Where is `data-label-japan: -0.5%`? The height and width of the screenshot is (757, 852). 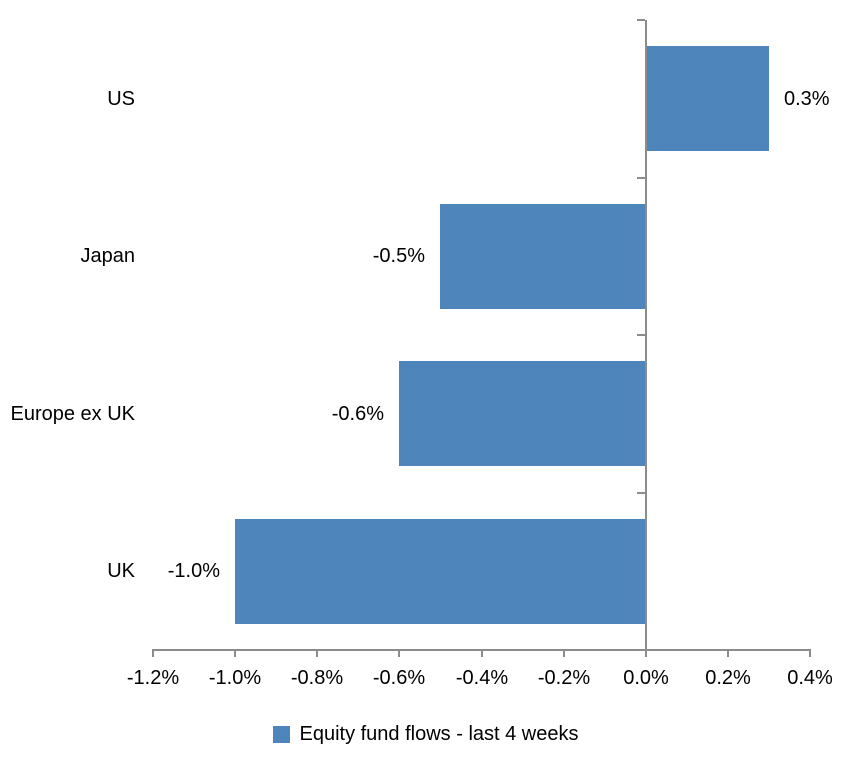
data-label-japan: -0.5% is located at coordinates (398, 256).